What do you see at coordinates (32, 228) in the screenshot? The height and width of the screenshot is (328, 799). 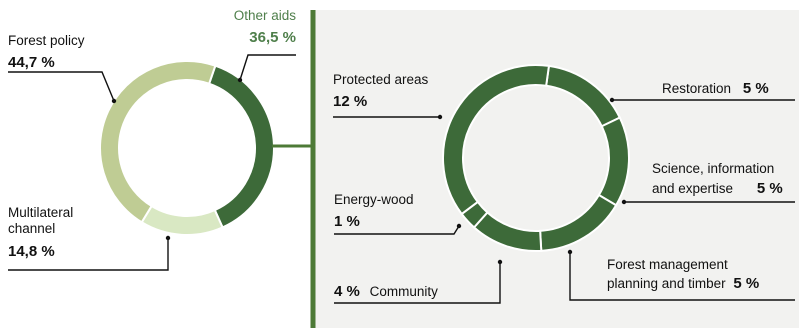 I see `label-multilateral-line2: channel` at bounding box center [32, 228].